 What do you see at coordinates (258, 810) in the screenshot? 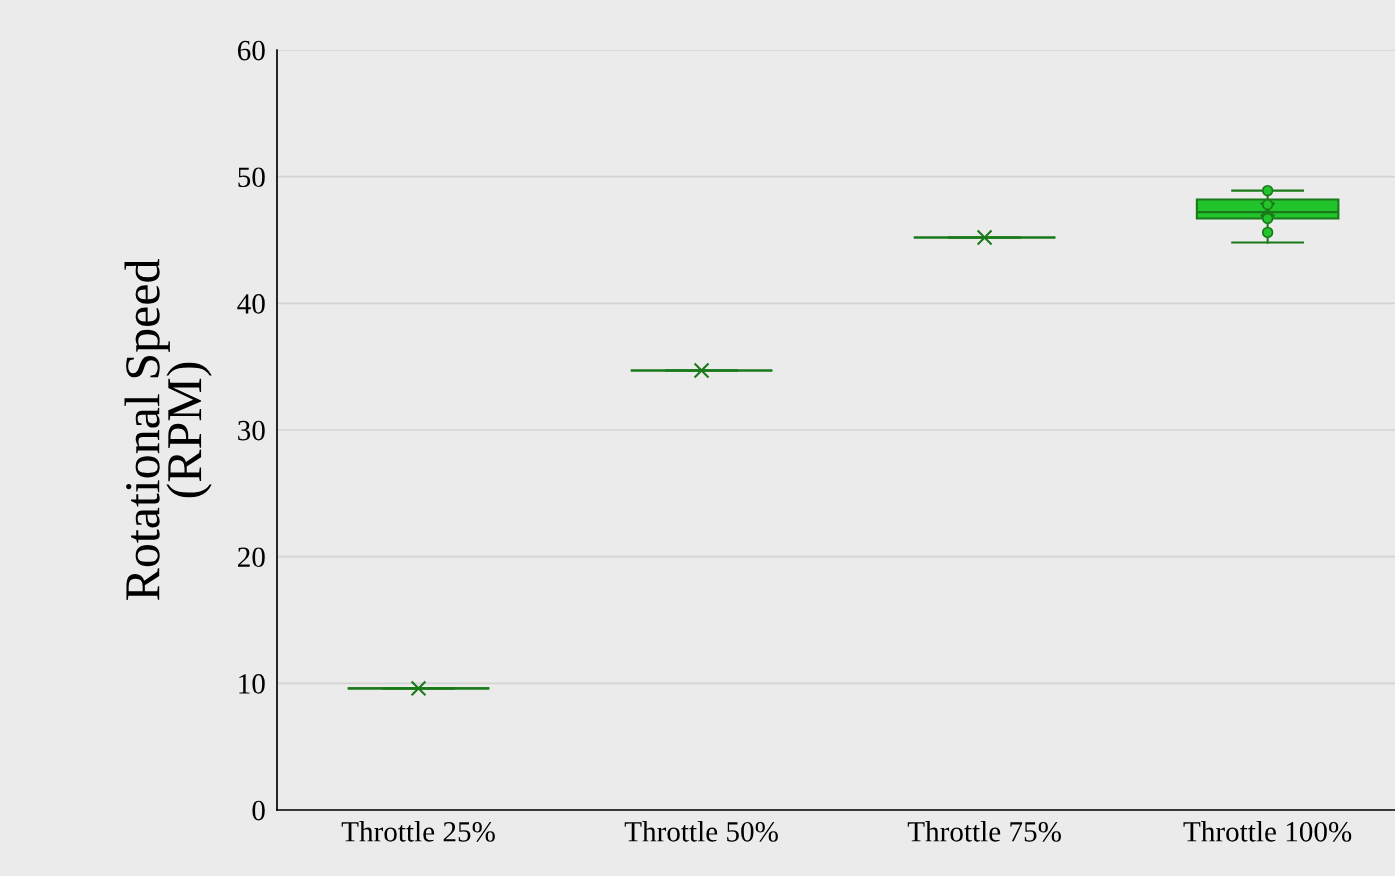
I see `y-tick-label: 0` at bounding box center [258, 810].